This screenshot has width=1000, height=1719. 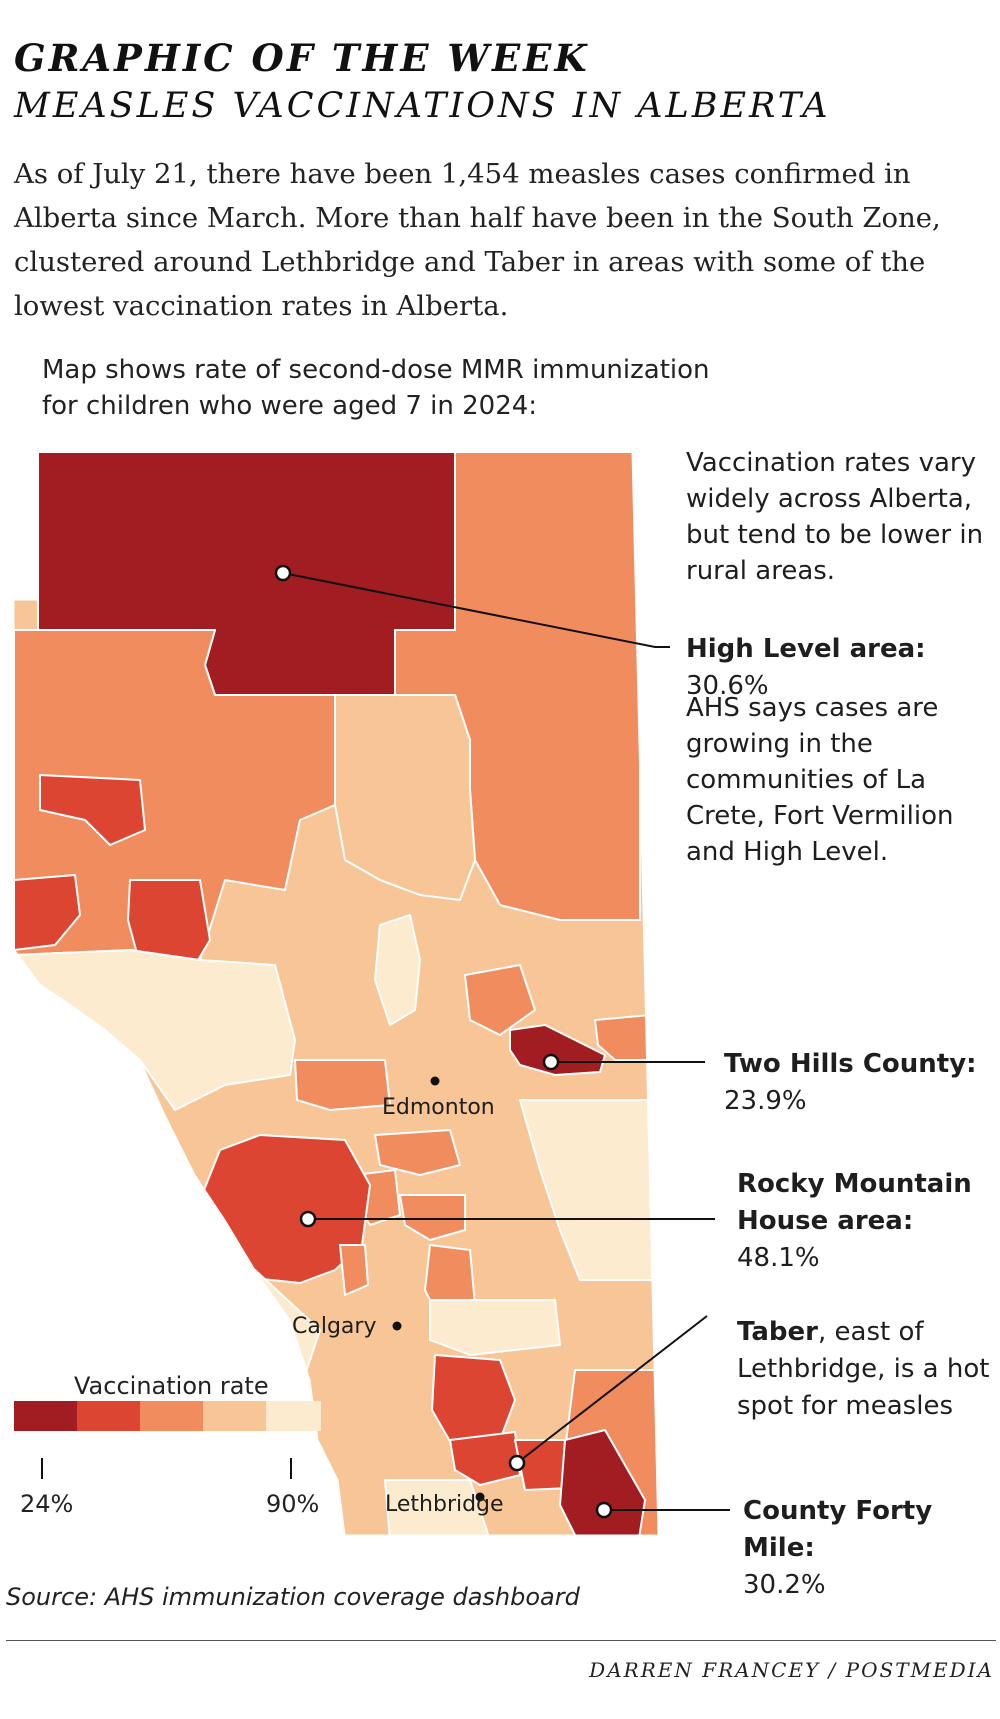 I want to click on region-athabasca, so click(x=405, y=797).